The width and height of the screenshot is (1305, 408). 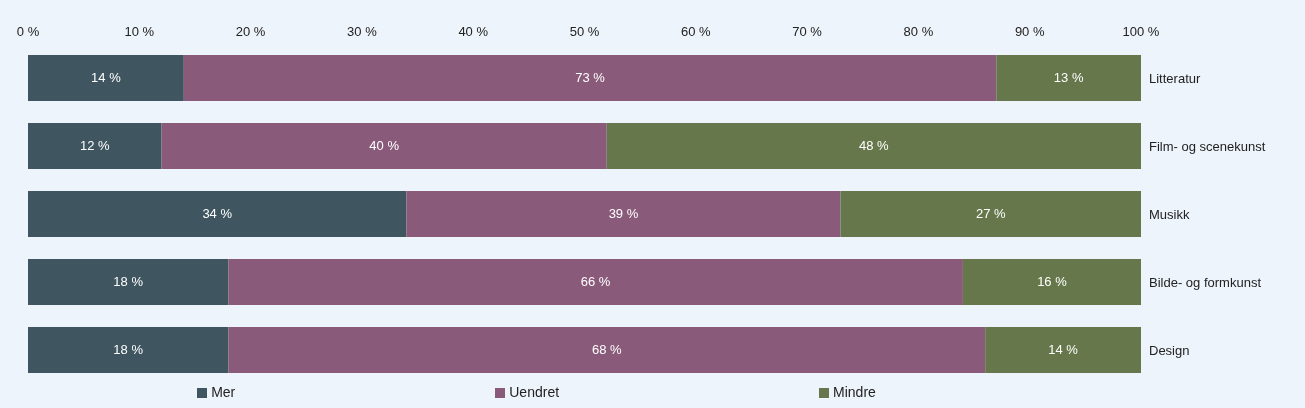 I want to click on data-label: 48 %, so click(x=874, y=146).